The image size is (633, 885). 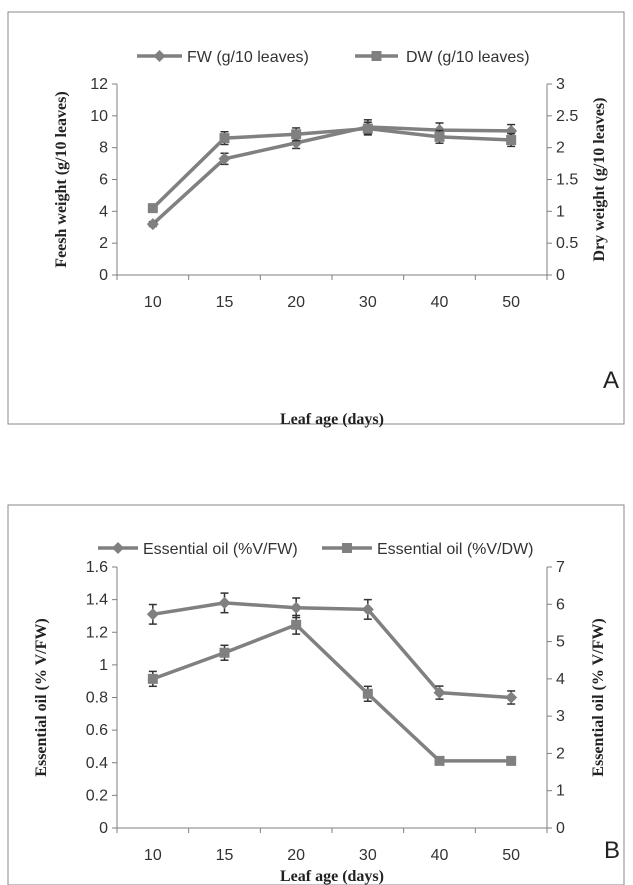 What do you see at coordinates (103, 148) in the screenshot?
I see `left-y-tick-label: 8` at bounding box center [103, 148].